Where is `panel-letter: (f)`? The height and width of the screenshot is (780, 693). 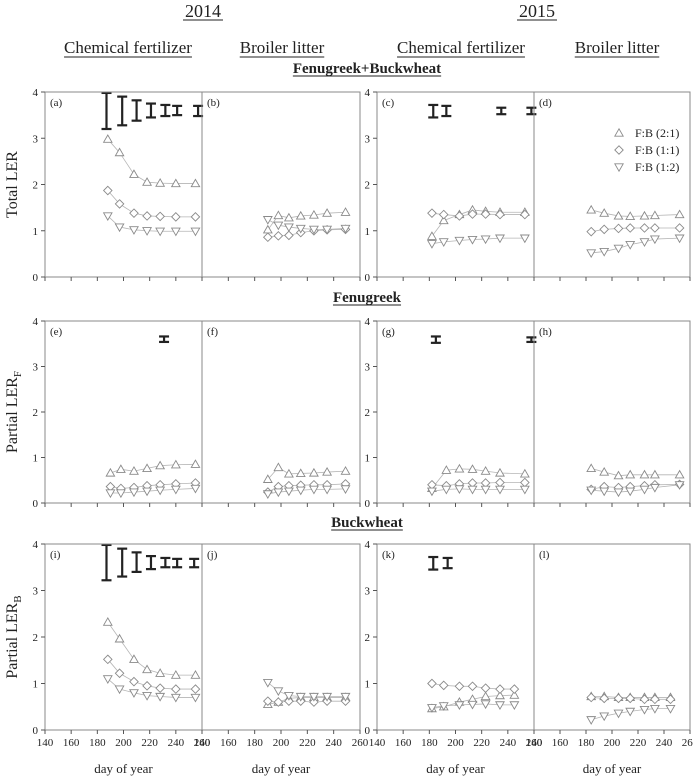 panel-letter: (f) is located at coordinates (212, 332).